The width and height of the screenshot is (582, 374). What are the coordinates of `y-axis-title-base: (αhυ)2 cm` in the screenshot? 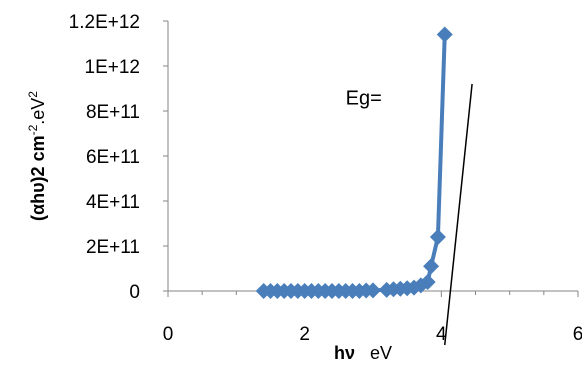 It's located at (38, 178).